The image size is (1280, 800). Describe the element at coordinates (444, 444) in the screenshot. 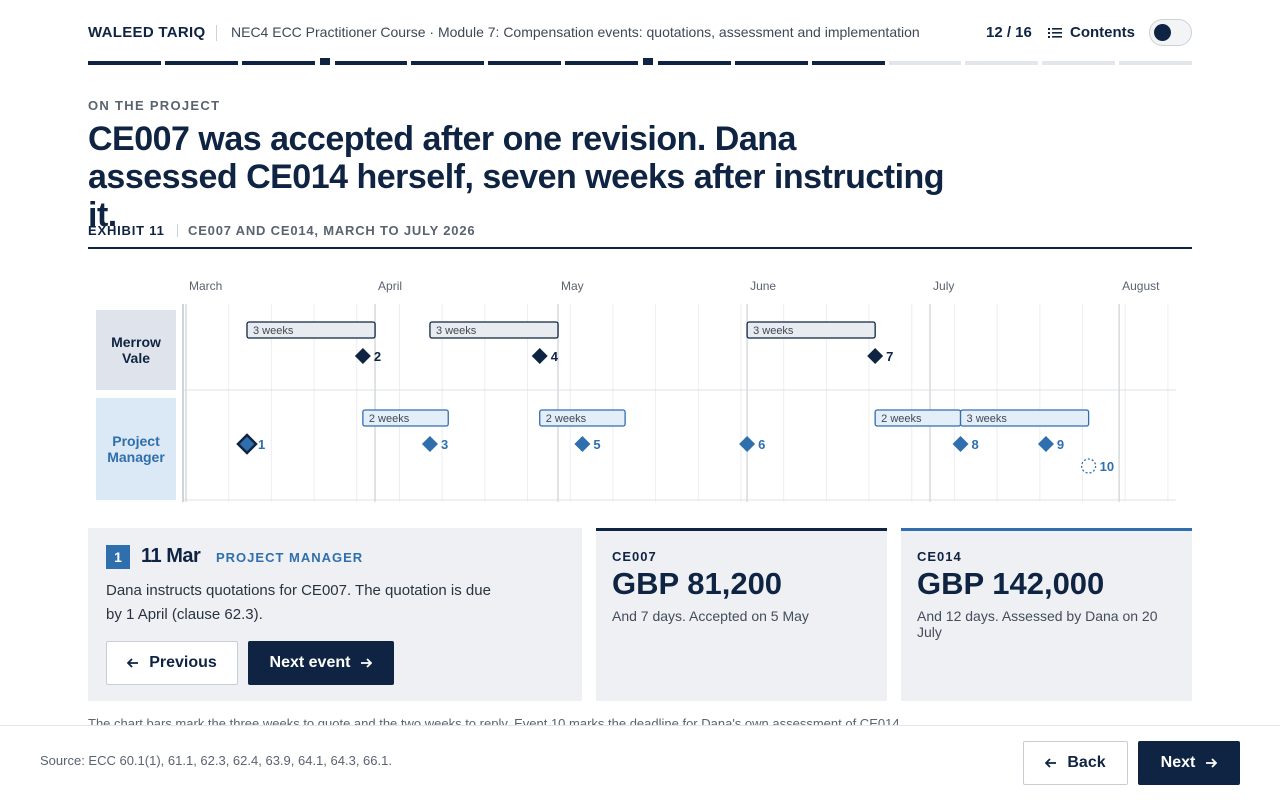

I see `event-label: 3` at that location.